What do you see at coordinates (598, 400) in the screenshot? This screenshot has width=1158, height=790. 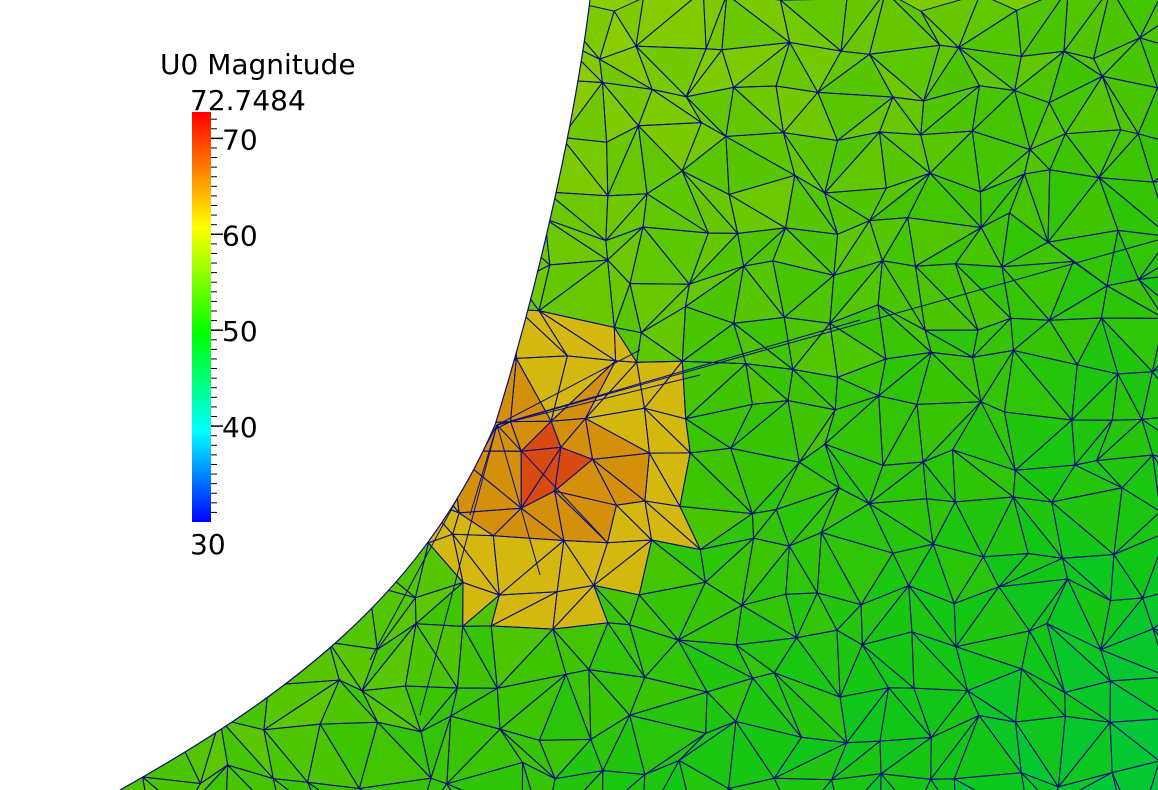 I see `mesh-refinement-edge` at bounding box center [598, 400].